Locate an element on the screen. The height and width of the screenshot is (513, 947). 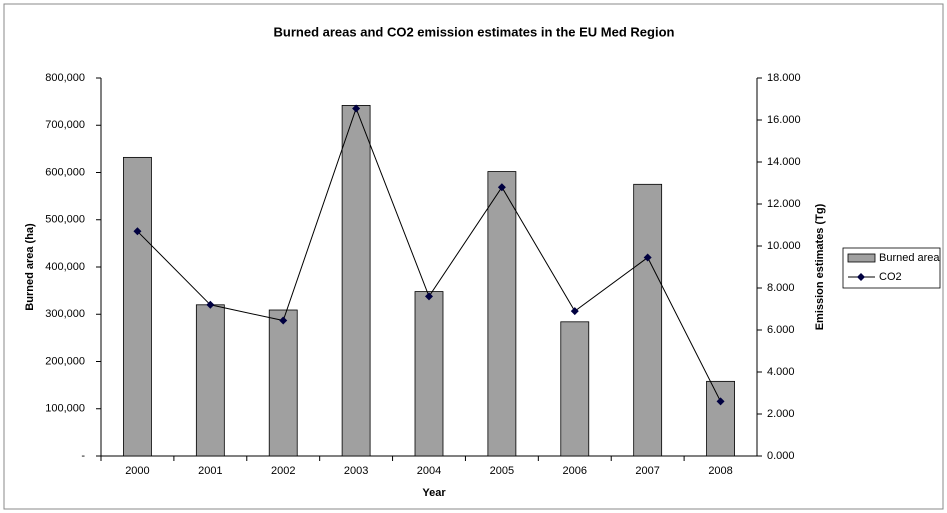
y-axis-title: Burned area (ha) is located at coordinates (30, 267).